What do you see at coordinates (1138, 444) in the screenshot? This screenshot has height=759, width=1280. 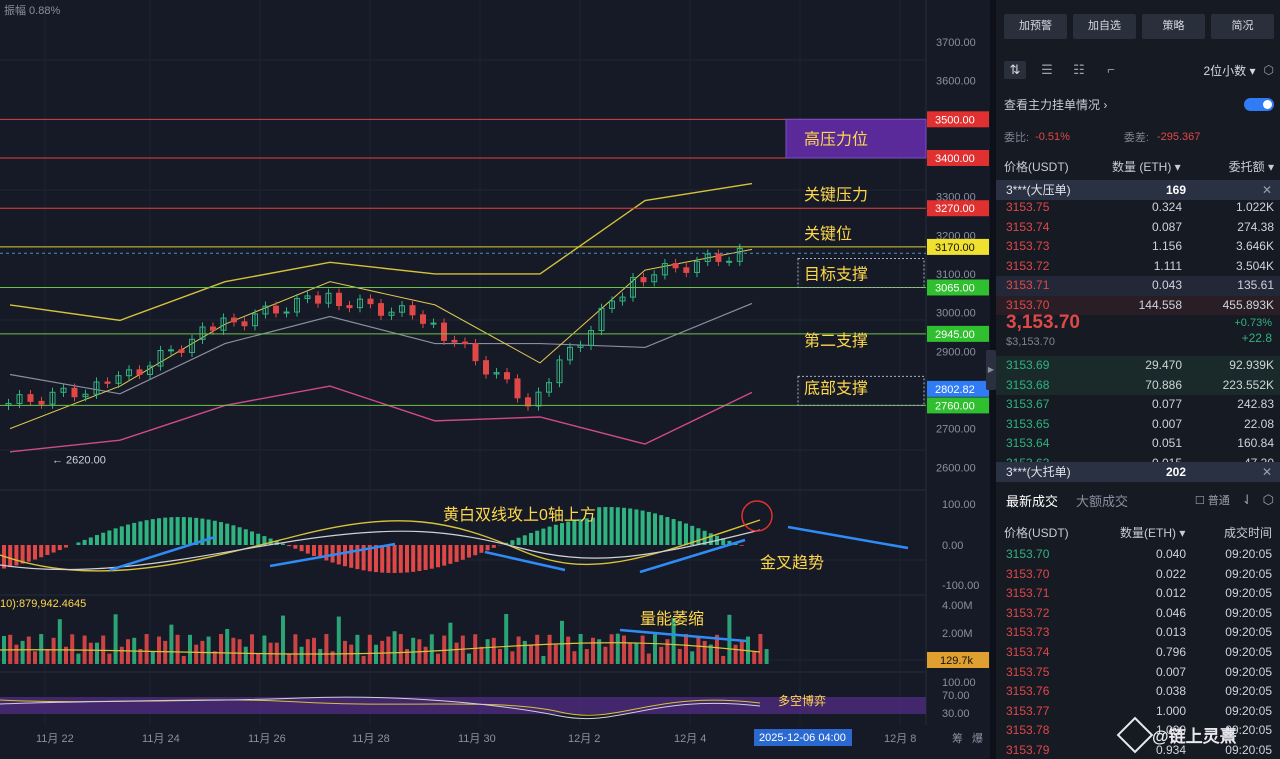 I see `bid-row: 3153.64 0.051 160.84` at bounding box center [1138, 444].